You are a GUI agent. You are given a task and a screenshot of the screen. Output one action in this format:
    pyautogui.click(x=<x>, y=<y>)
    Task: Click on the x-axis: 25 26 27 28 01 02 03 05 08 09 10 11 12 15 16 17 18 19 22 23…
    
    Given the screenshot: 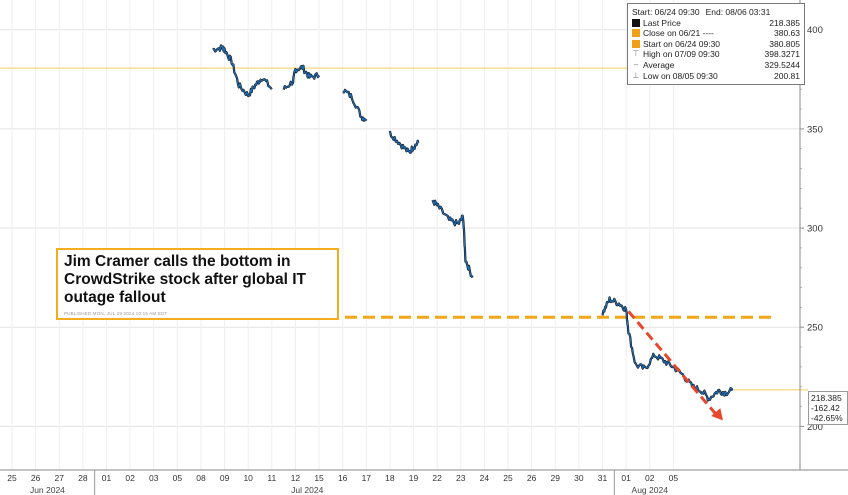 What is the action you would take?
    pyautogui.click(x=424, y=482)
    